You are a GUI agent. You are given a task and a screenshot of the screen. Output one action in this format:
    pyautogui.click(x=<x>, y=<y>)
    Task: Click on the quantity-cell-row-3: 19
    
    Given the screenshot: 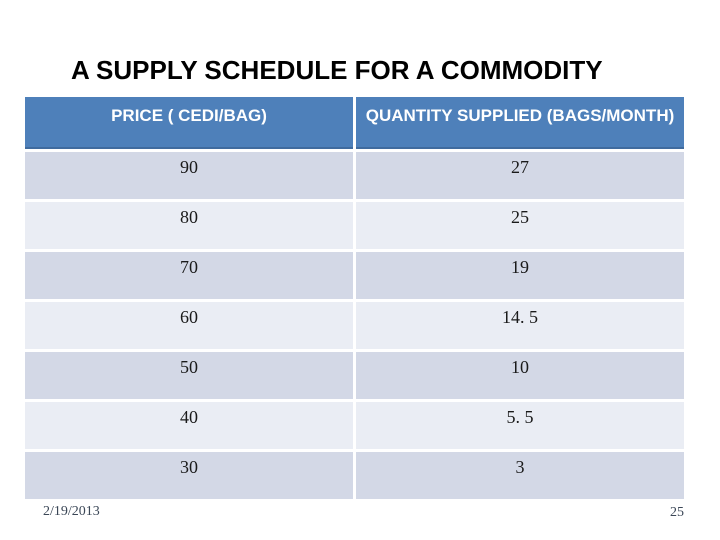 What is the action you would take?
    pyautogui.click(x=520, y=275)
    